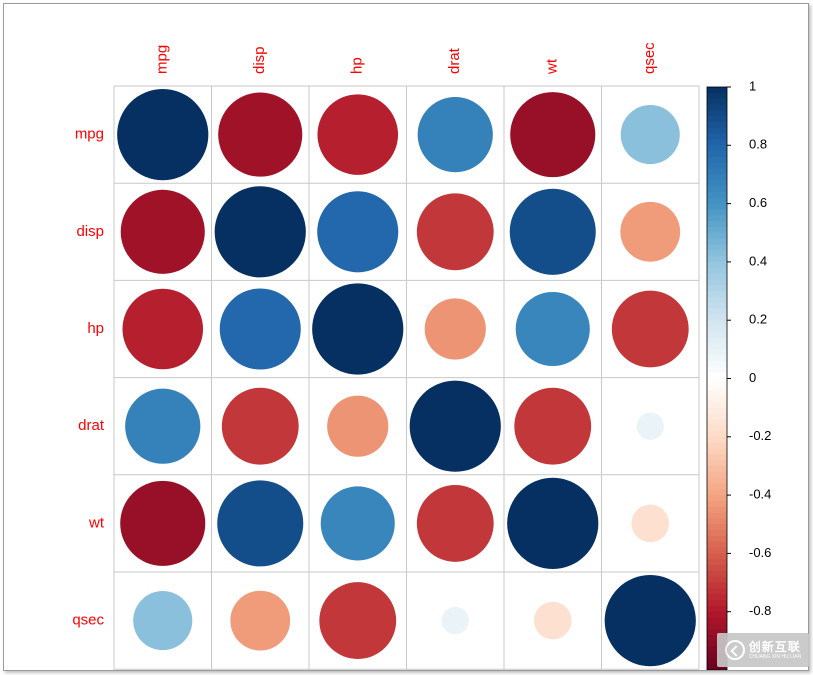 The width and height of the screenshot is (813, 675). I want to click on correlation-circle-drat-disp, so click(260, 426).